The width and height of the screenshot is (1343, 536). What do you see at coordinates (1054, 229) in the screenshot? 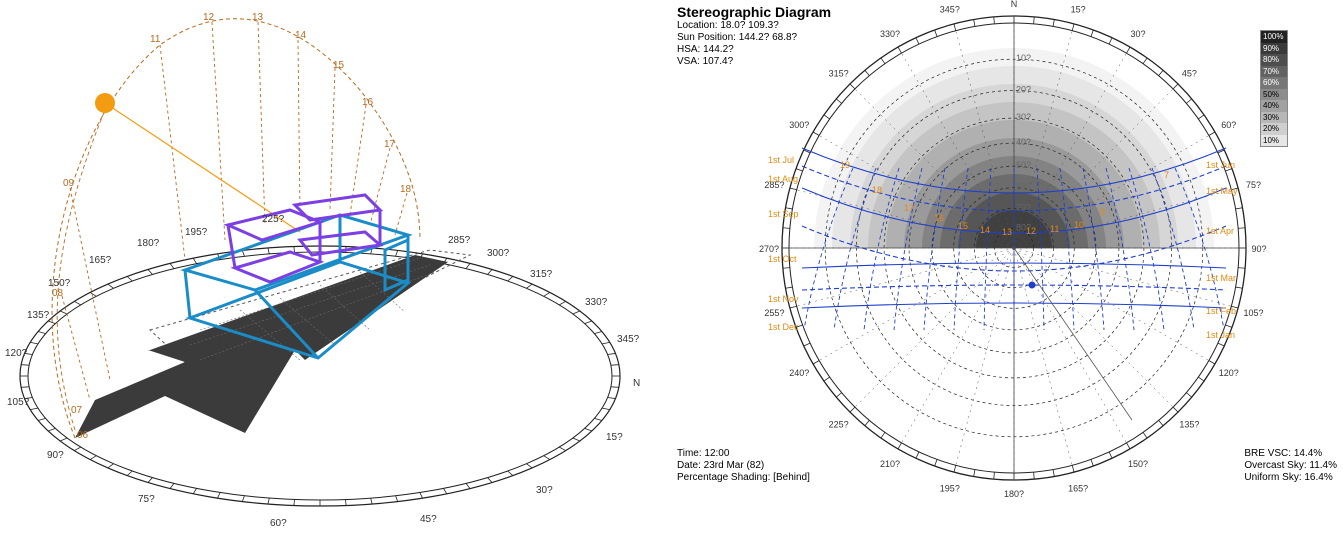
I see `sun-hour-label: 11` at bounding box center [1054, 229].